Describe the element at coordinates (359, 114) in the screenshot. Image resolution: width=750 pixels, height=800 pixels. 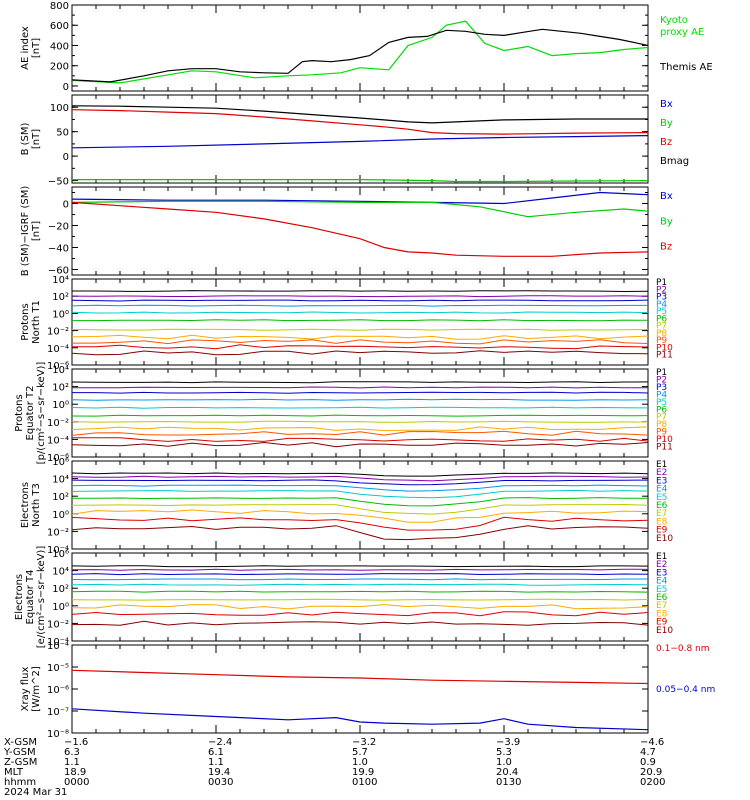
I see `series-bmag` at that location.